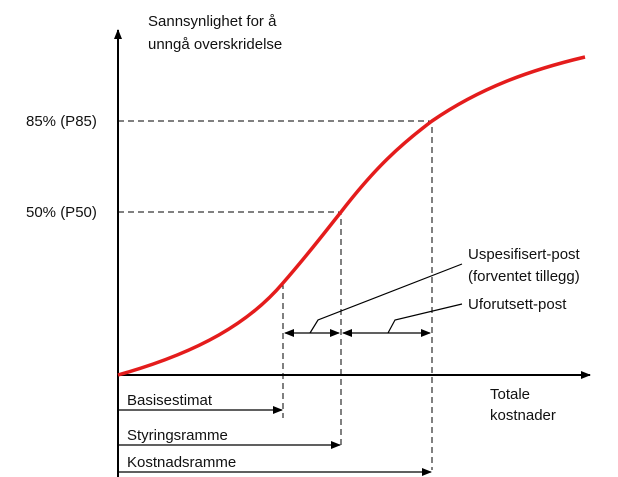 The image size is (618, 477). I want to click on unspecified-leader, so click(386, 298).